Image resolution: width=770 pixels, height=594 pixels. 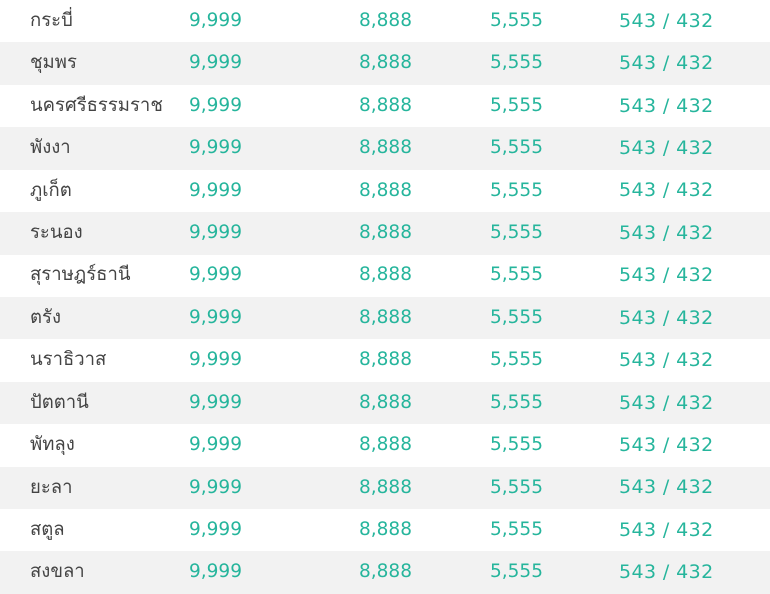 I want to click on table-row: พัทลุง 9,999 8,888 5,555 543 / 432, so click(x=385, y=445).